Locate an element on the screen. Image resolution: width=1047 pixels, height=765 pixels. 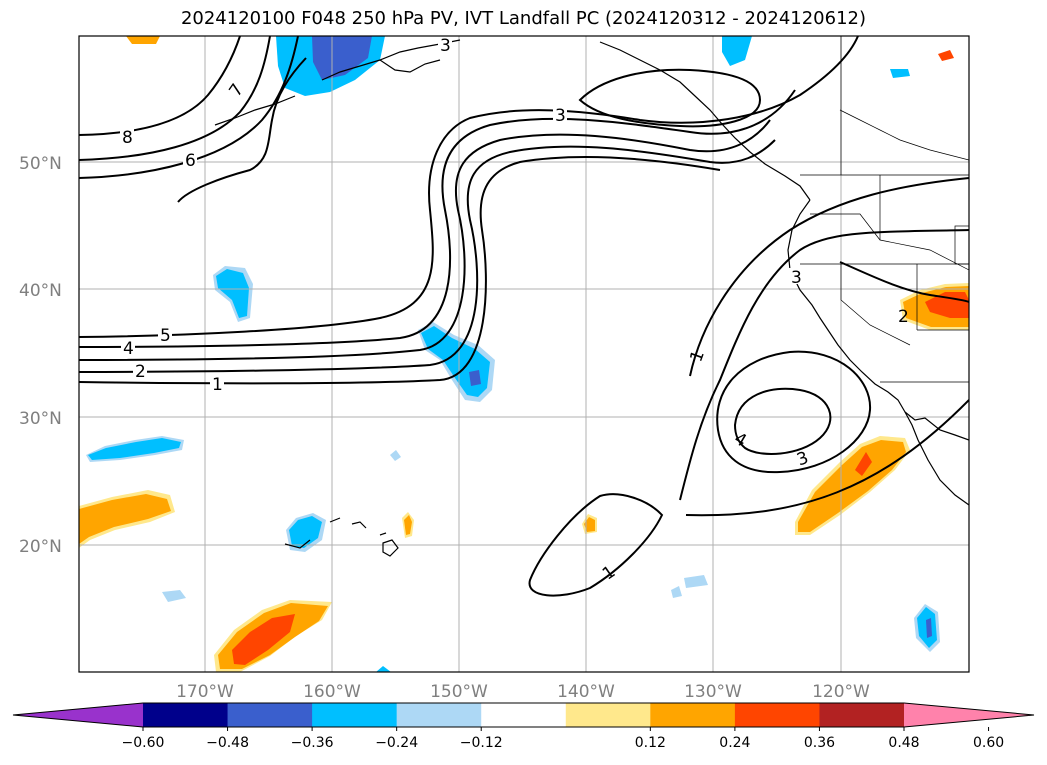
lon-tick-label: 170°W is located at coordinates (205, 692).